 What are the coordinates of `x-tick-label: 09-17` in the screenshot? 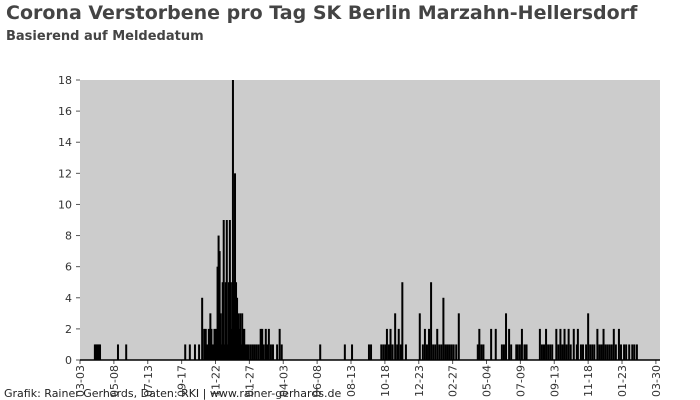 It's located at (182, 381).